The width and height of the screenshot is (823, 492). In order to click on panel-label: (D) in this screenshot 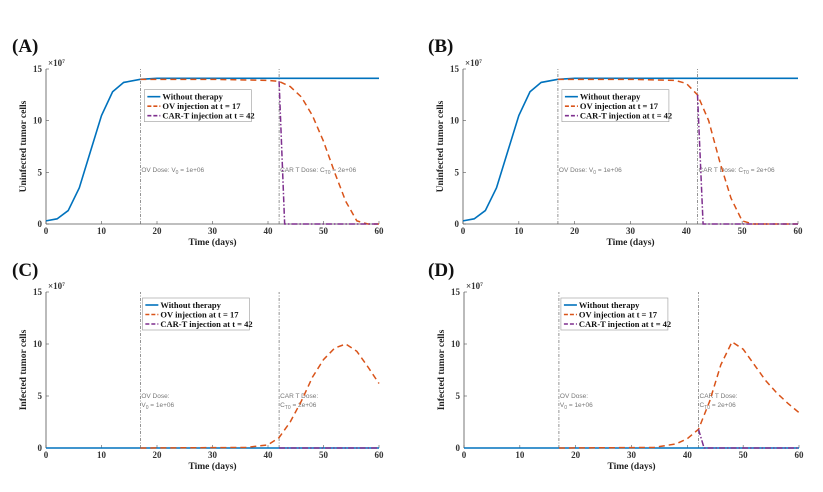, I will do `click(441, 270)`.